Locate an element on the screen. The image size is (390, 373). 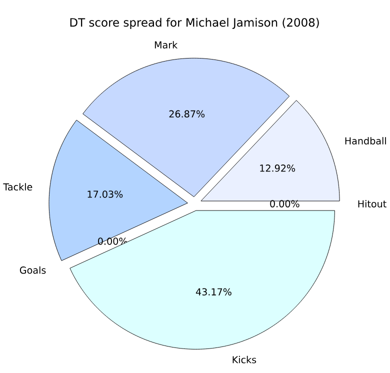
slice-label: Handball is located at coordinates (365, 140).